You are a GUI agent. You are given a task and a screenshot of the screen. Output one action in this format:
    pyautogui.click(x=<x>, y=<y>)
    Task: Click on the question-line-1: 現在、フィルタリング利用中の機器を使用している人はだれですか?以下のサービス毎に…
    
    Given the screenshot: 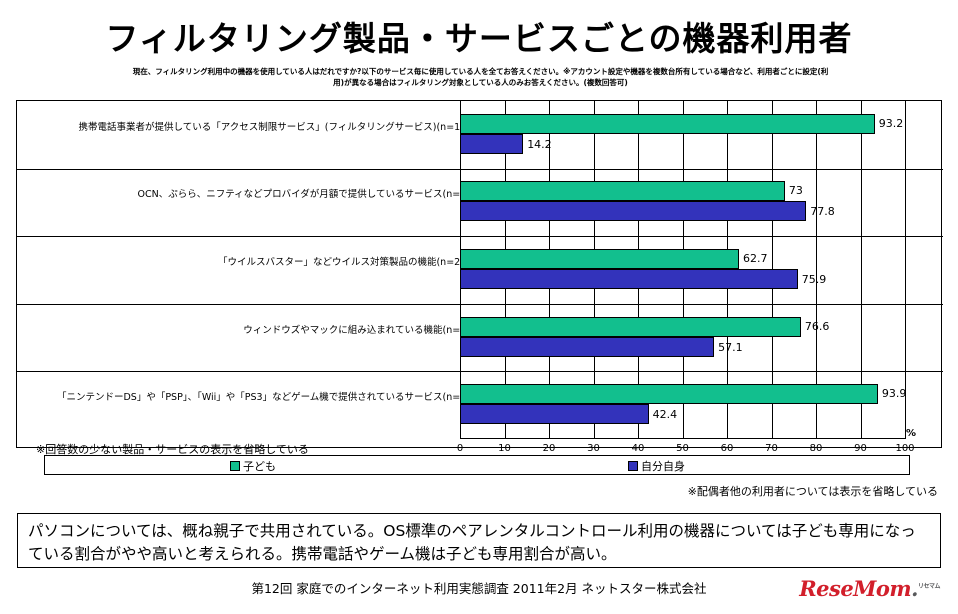 What is the action you would take?
    pyautogui.click(x=480, y=71)
    